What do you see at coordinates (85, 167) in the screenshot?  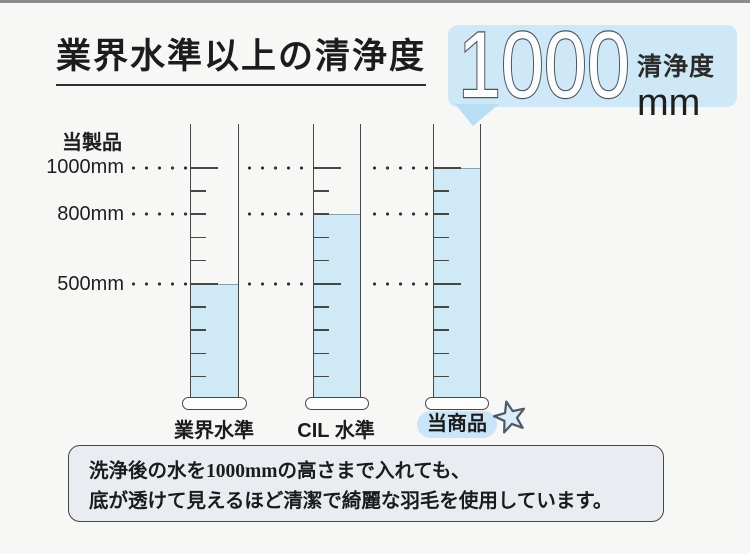 I see `axis-tick-1000mm: 1000mm` at bounding box center [85, 167].